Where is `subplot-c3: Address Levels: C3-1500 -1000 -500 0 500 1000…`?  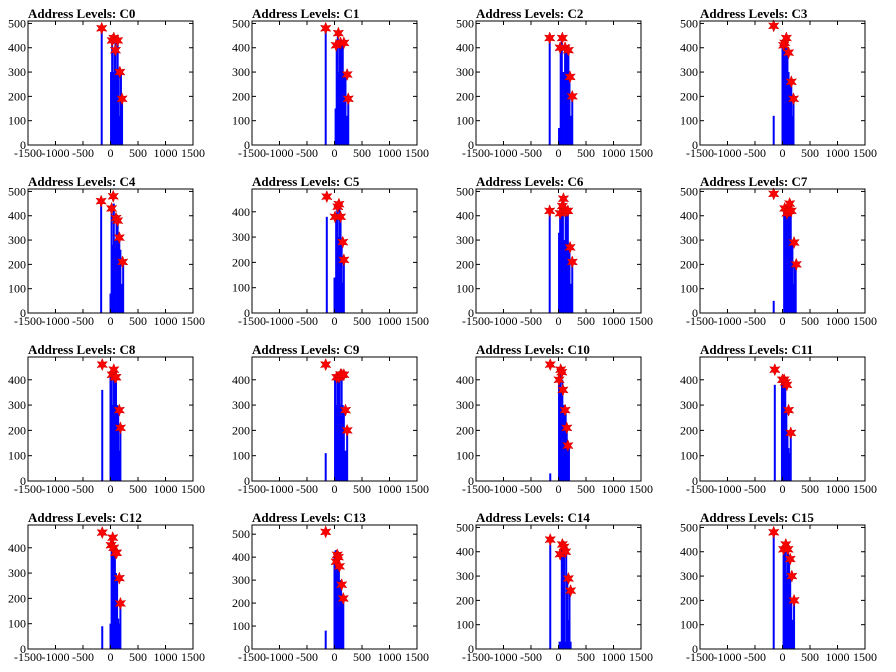
subplot-c3: Address Levels: C3-1500 -1000 -500 0 500 1000… is located at coordinates (778, 83).